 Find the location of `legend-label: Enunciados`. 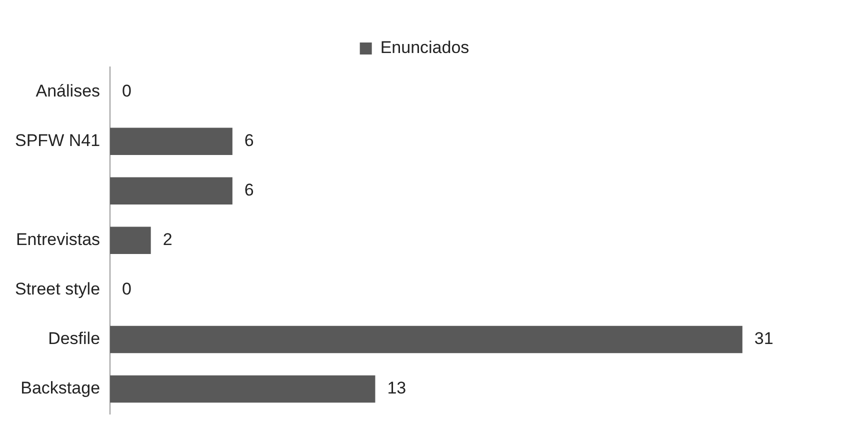

legend-label: Enunciados is located at coordinates (425, 48).